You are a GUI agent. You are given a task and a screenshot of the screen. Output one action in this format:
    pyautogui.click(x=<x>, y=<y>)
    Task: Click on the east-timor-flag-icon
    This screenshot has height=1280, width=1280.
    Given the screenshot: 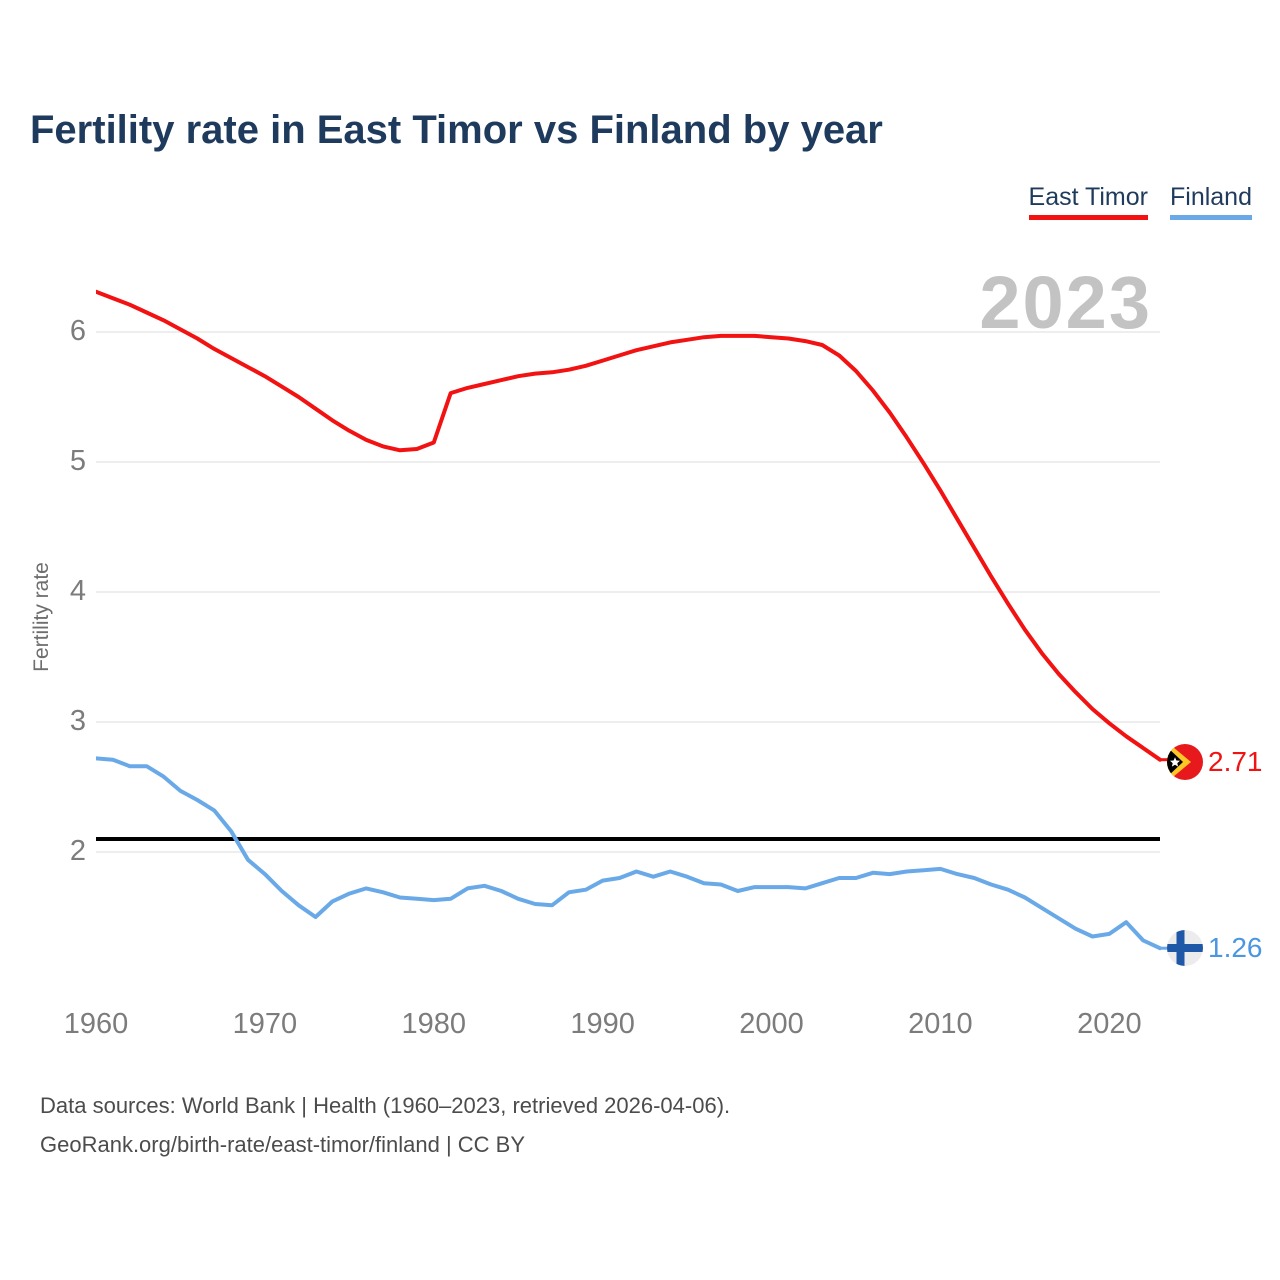 What is the action you would take?
    pyautogui.click(x=1185, y=762)
    